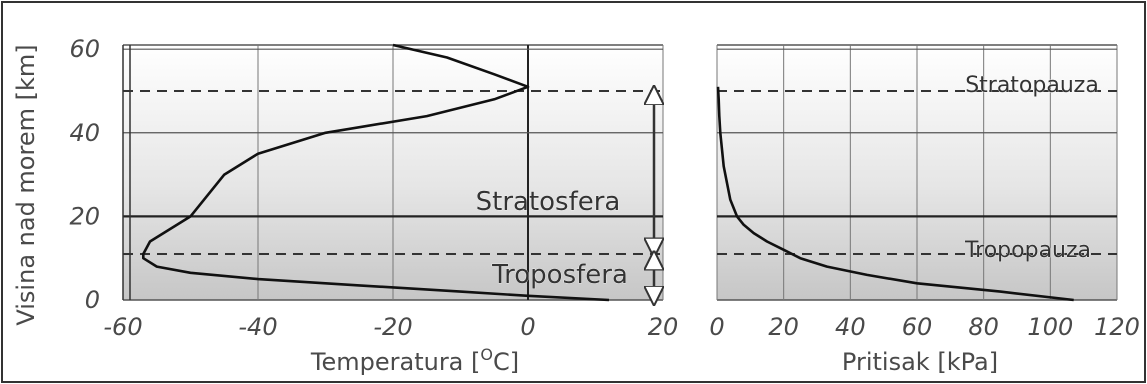 This screenshot has width=1147, height=384. I want to click on x-axis-label-temperature-main: Temperatura [, so click(395, 362).